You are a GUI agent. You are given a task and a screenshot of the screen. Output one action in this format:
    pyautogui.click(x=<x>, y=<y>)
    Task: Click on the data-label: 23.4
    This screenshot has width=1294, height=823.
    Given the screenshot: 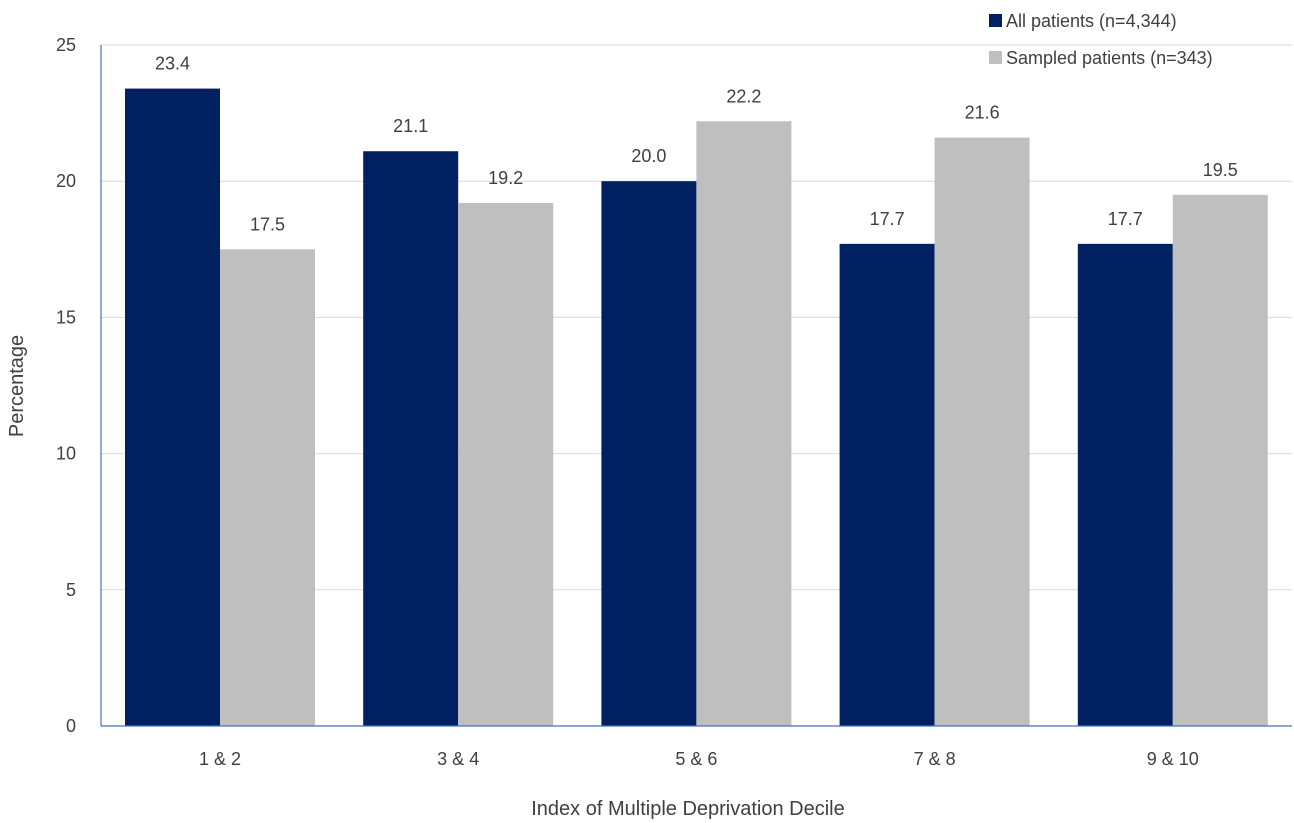 What is the action you would take?
    pyautogui.click(x=172, y=64)
    